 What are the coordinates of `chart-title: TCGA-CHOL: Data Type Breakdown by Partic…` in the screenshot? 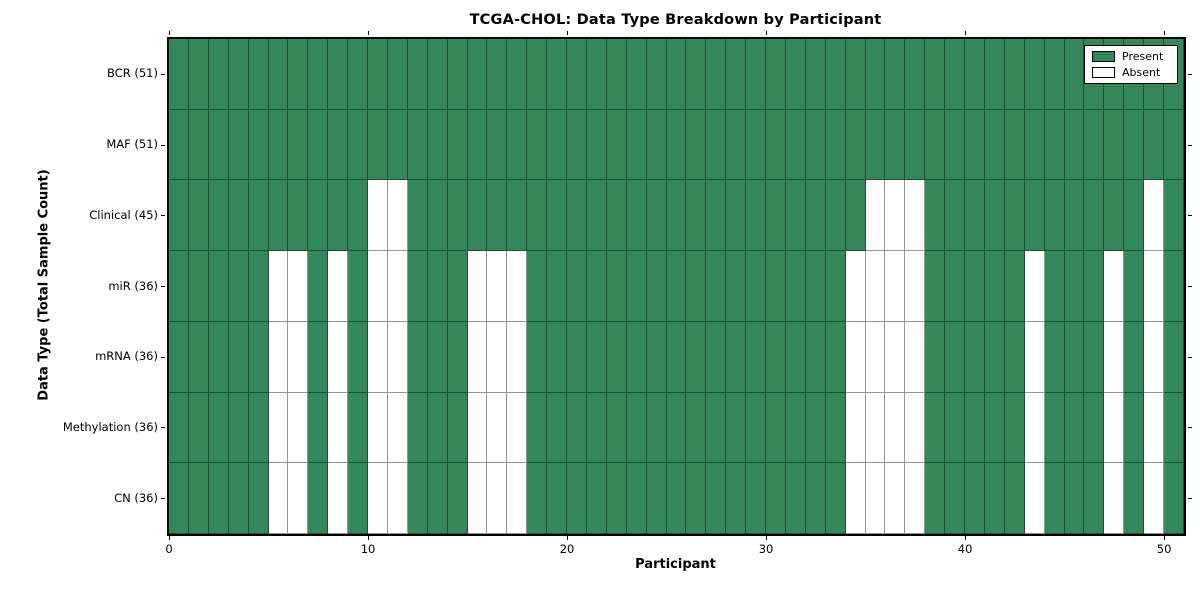 It's located at (675, 20).